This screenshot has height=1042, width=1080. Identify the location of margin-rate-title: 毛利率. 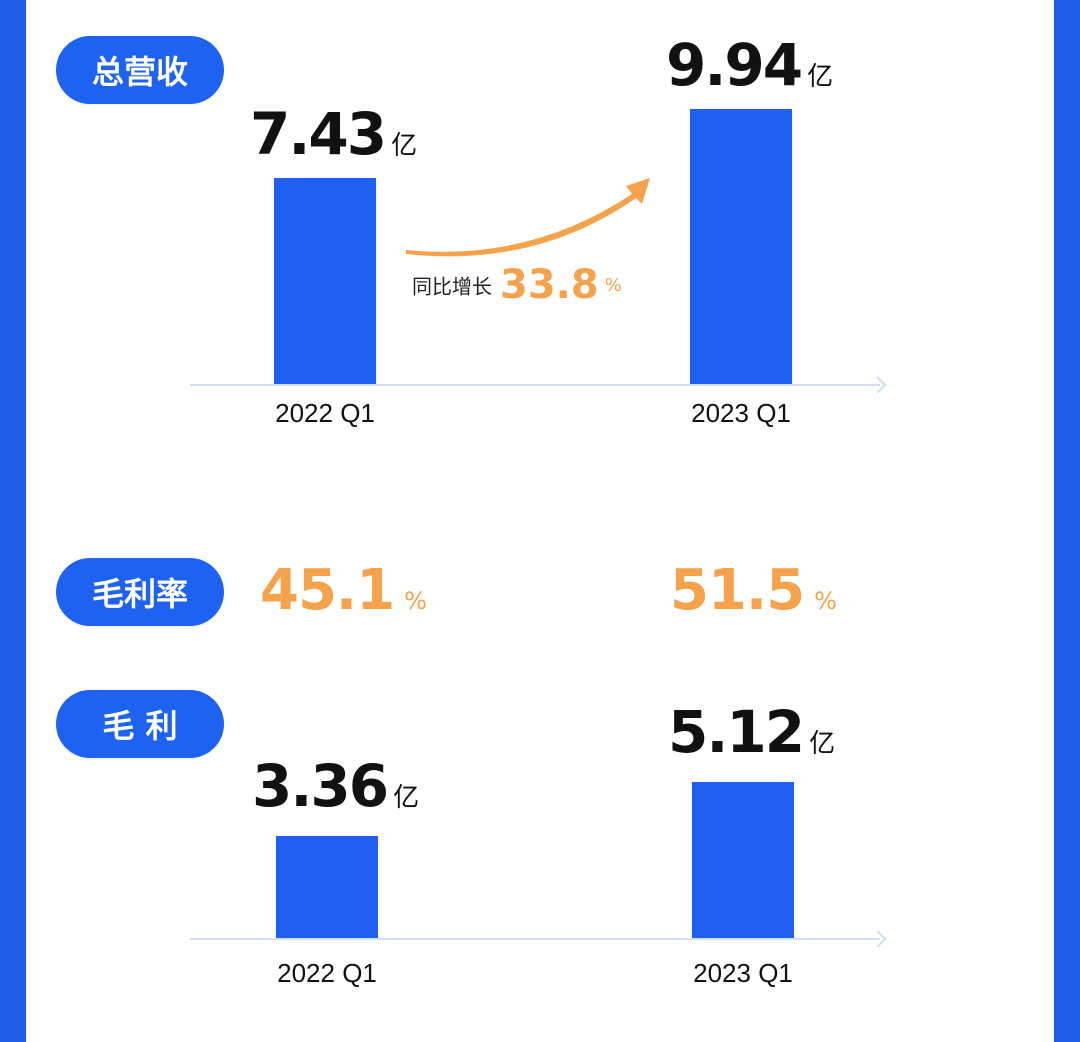
(139, 594).